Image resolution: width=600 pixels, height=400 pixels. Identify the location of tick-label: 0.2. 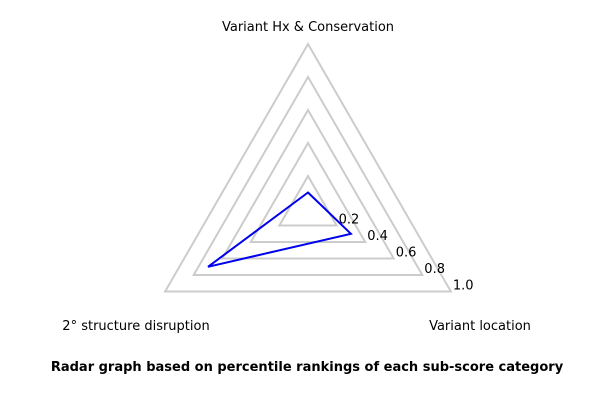
(349, 220).